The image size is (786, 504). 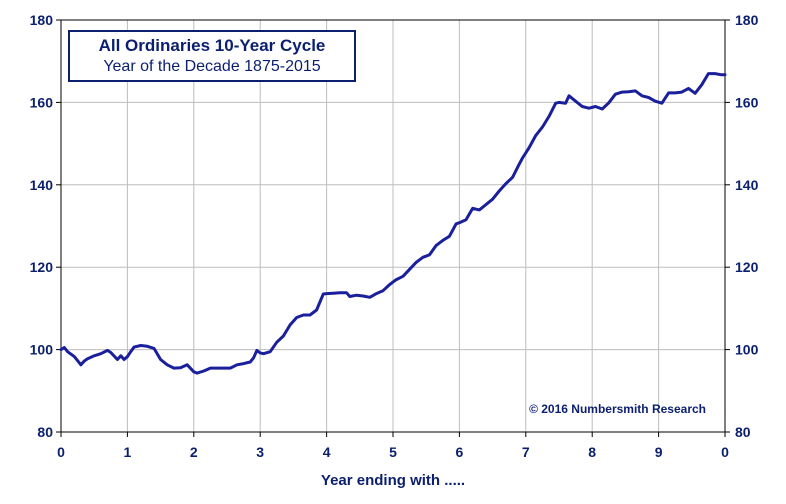 What do you see at coordinates (128, 452) in the screenshot?
I see `x-tick-label: 1` at bounding box center [128, 452].